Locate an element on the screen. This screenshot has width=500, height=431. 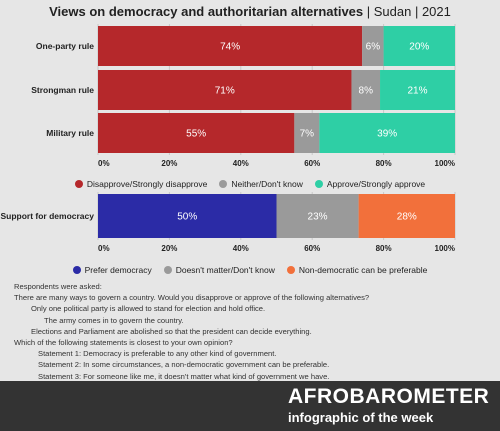
afrobarometer-logo: AFROBAROMETER is located at coordinates (389, 396).